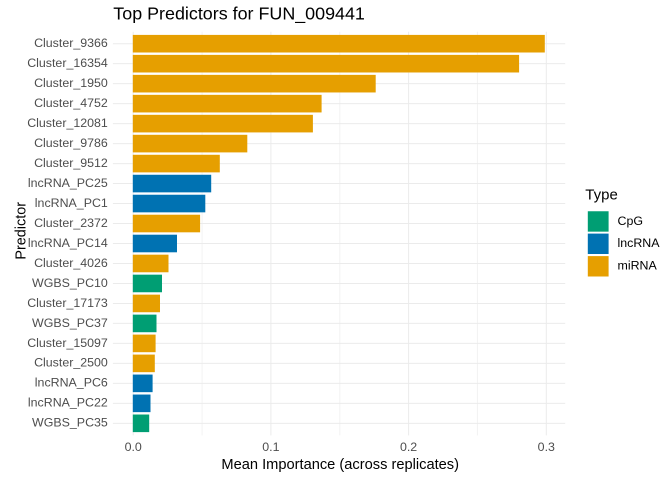  What do you see at coordinates (67, 63) in the screenshot?
I see `svg-text: Cluster_16354` at bounding box center [67, 63].